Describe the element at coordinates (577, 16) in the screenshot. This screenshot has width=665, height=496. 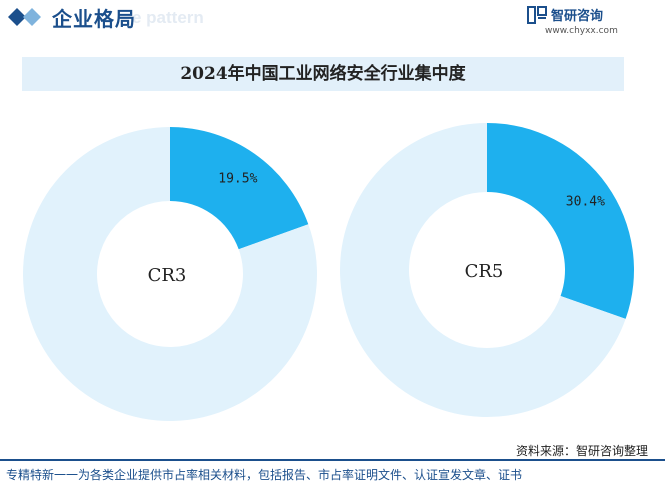
I see `logo-name: 智研咨询` at that location.